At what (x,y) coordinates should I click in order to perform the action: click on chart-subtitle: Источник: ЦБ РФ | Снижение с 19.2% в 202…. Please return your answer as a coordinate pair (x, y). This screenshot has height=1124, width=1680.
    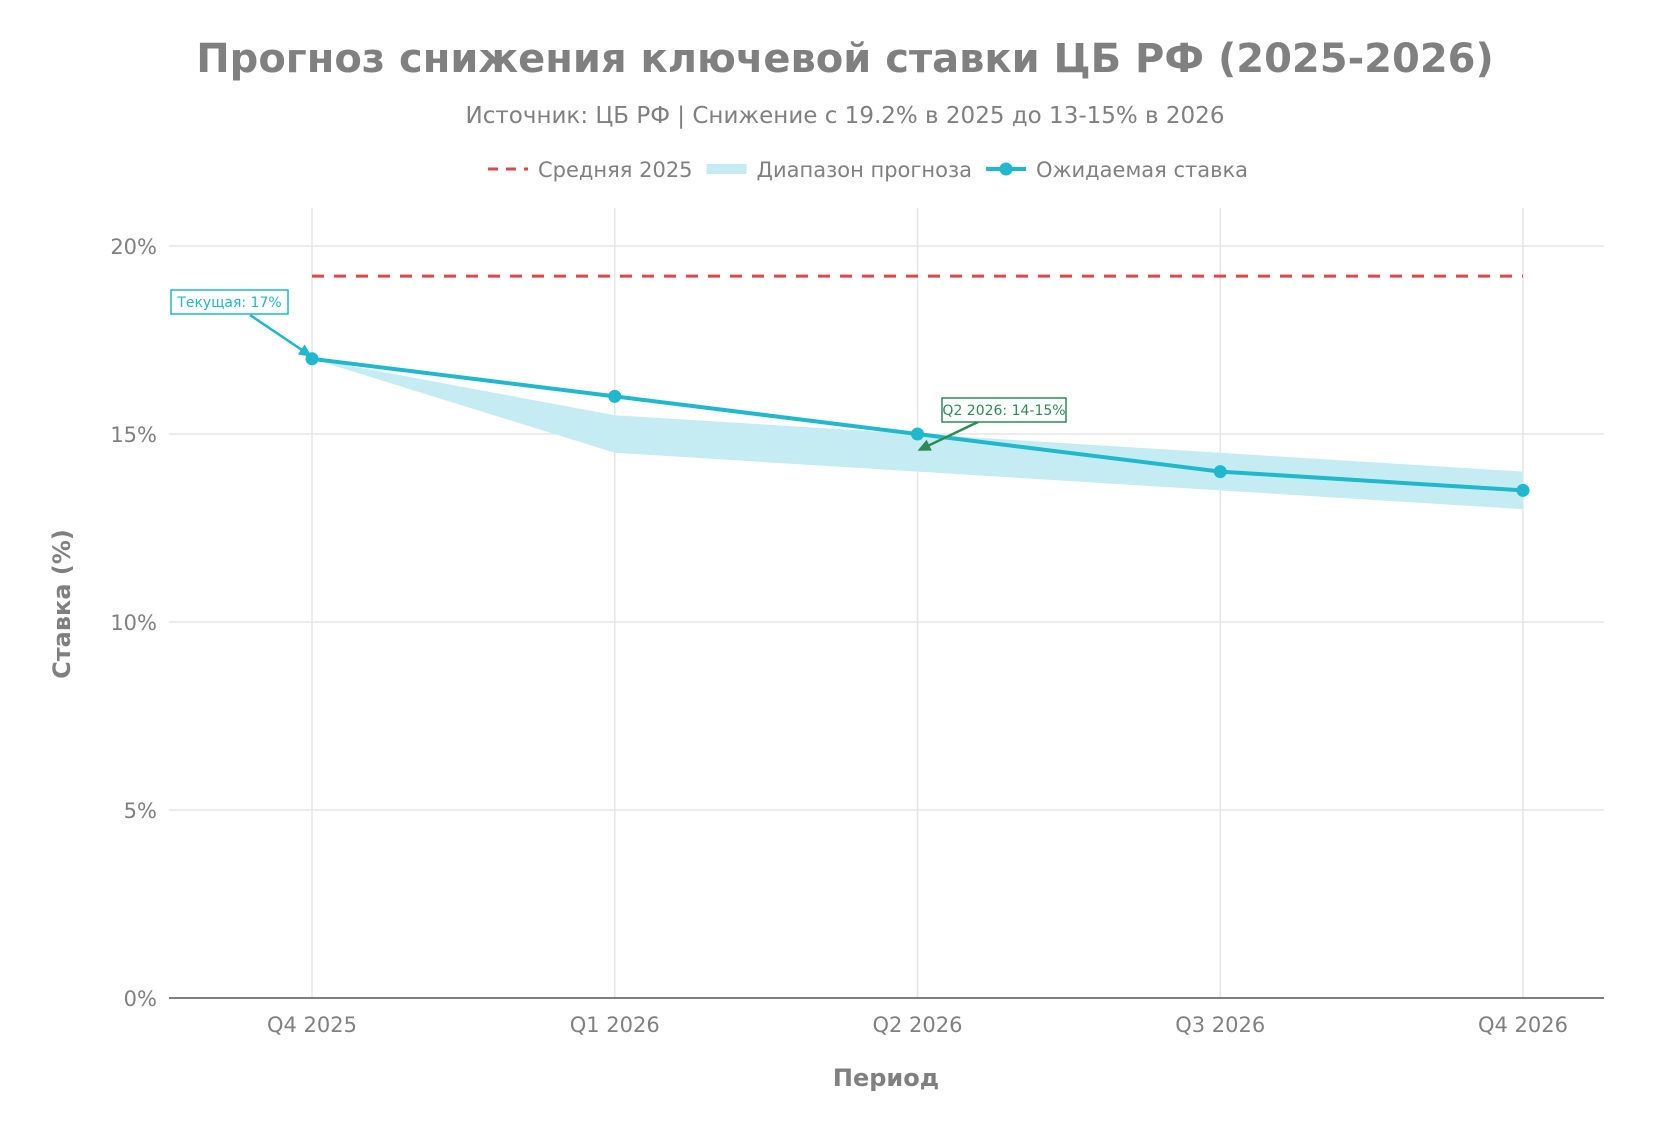
    Looking at the image, I should click on (845, 116).